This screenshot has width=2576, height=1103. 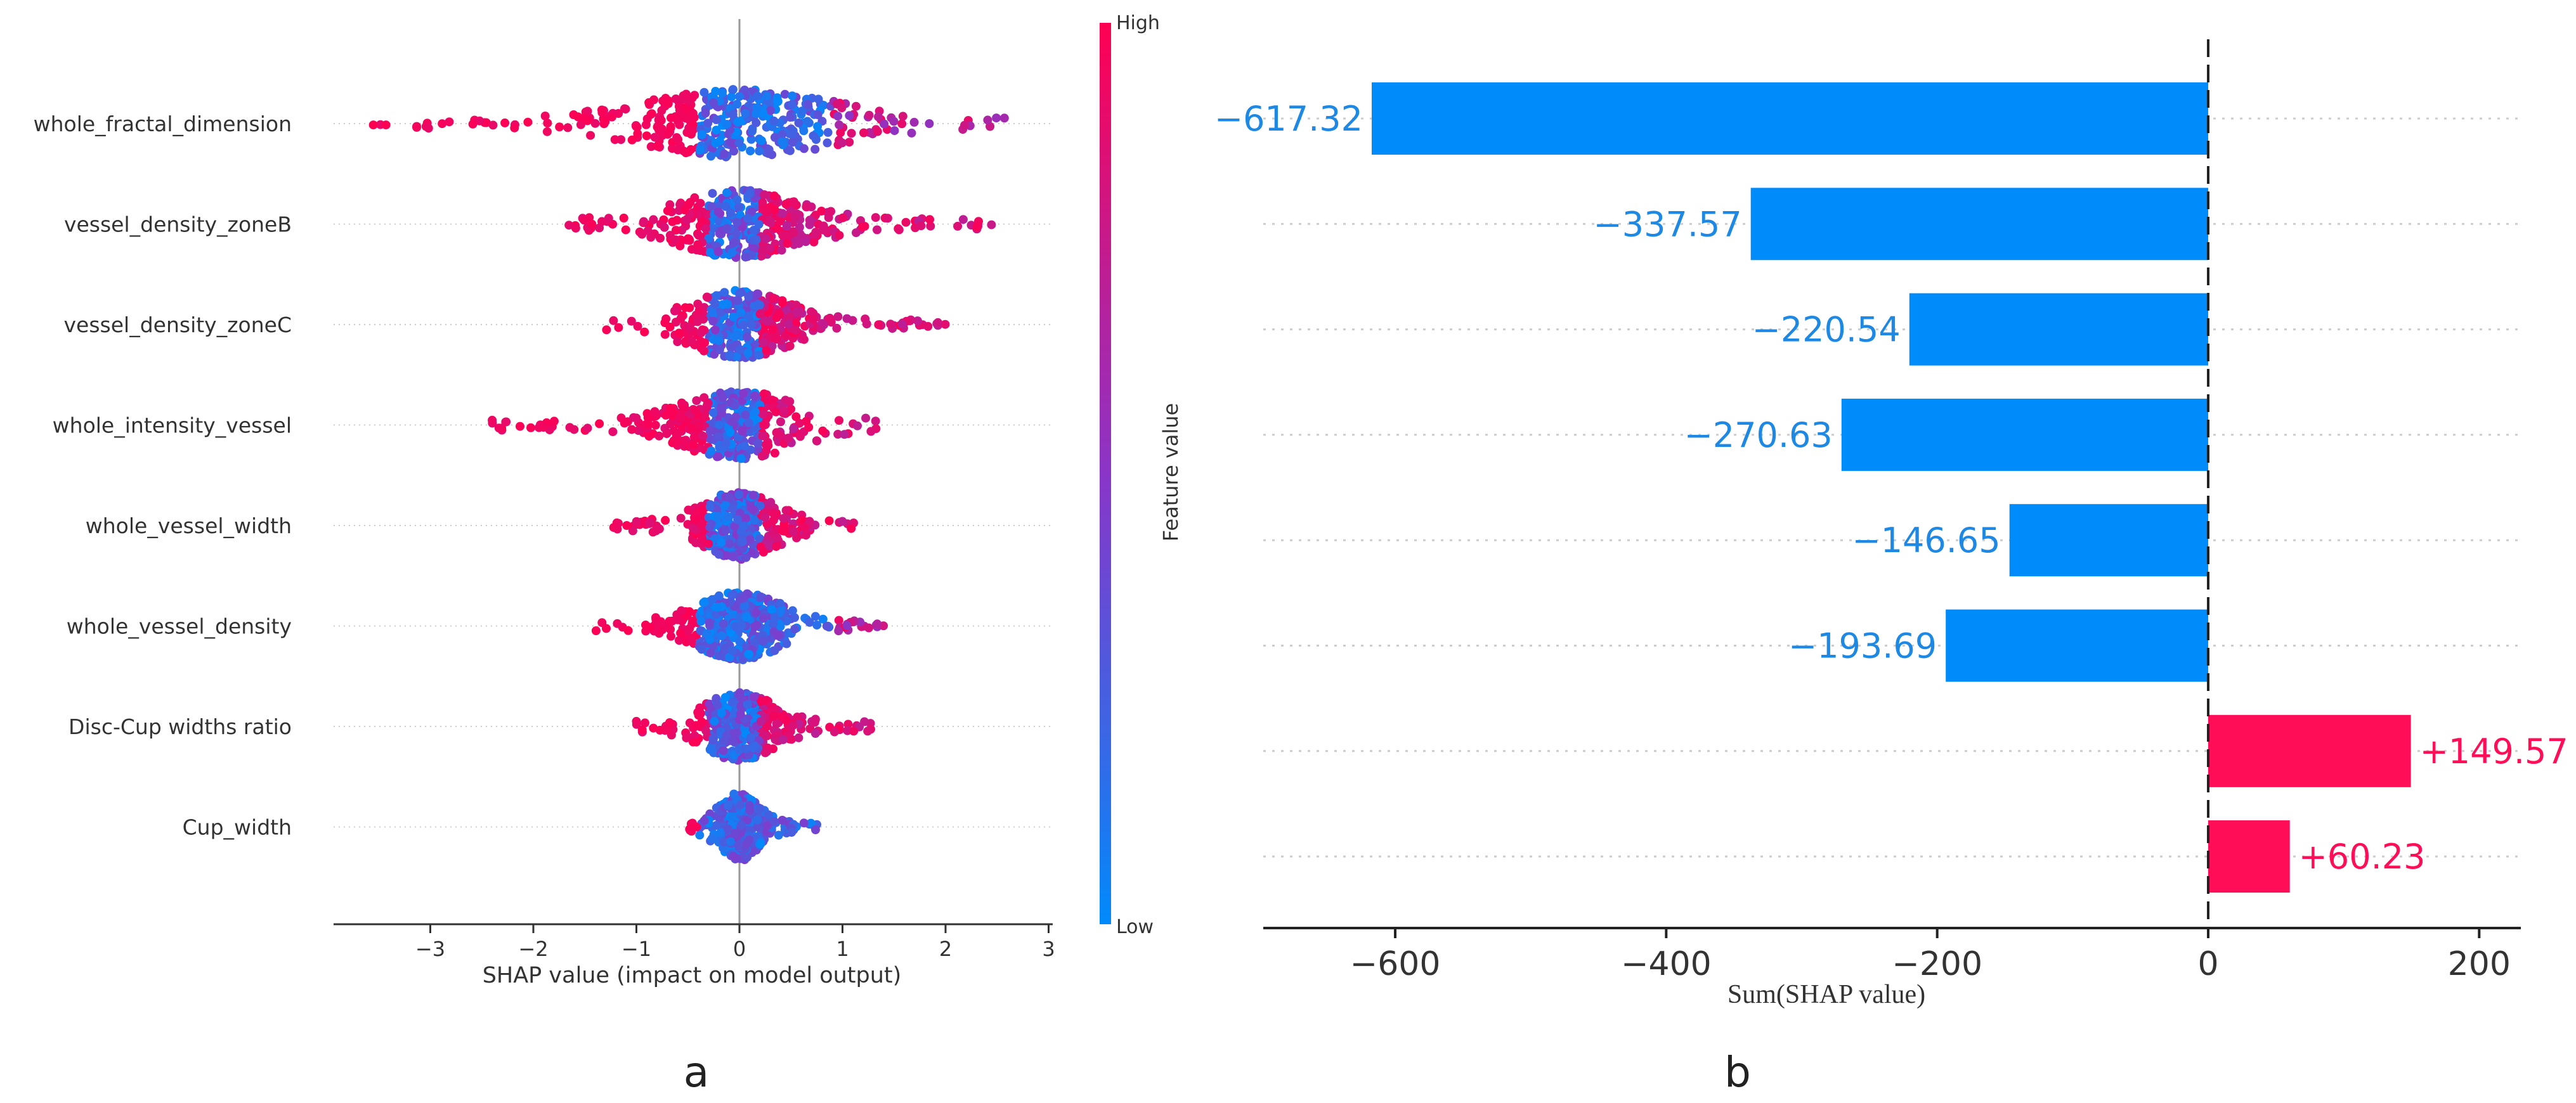 I want to click on x-tick-label: 0, so click(x=2208, y=964).